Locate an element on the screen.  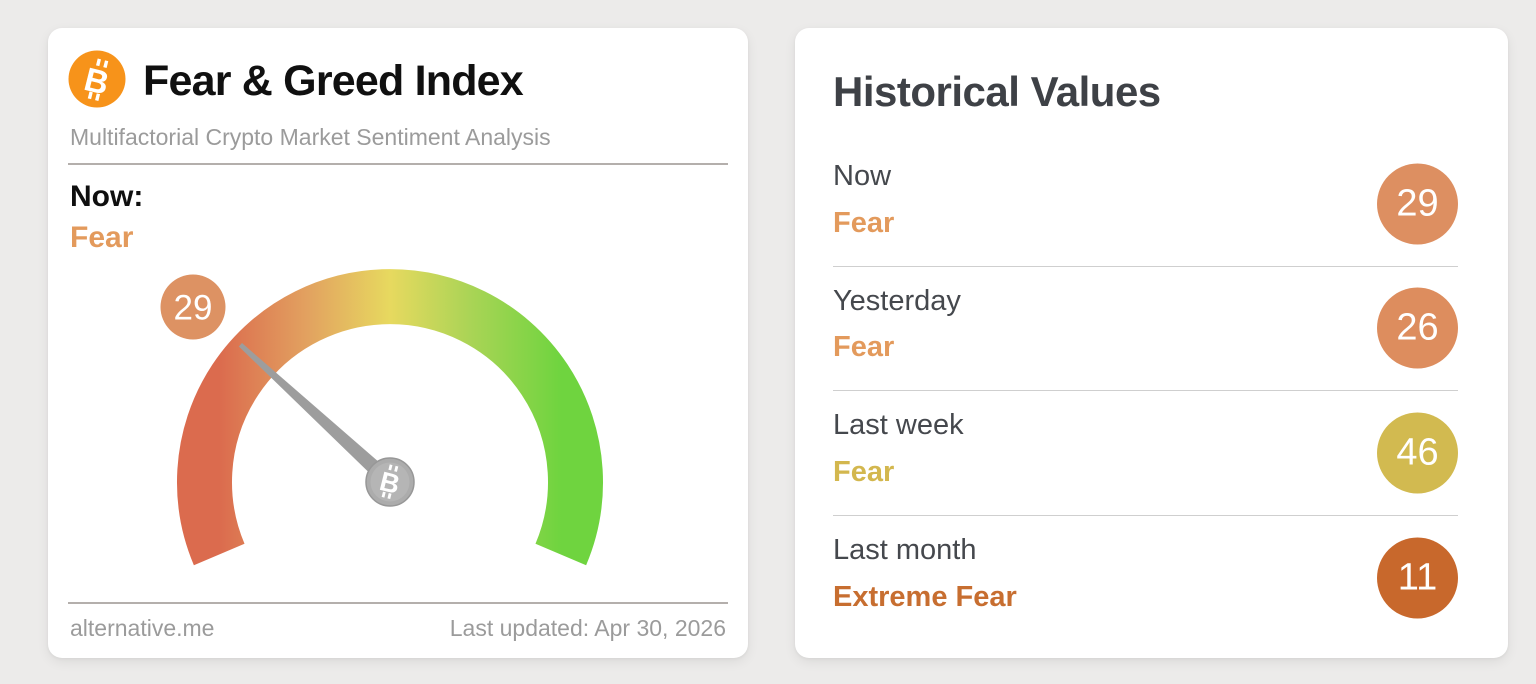
history-title: Historical Values is located at coordinates (997, 91).